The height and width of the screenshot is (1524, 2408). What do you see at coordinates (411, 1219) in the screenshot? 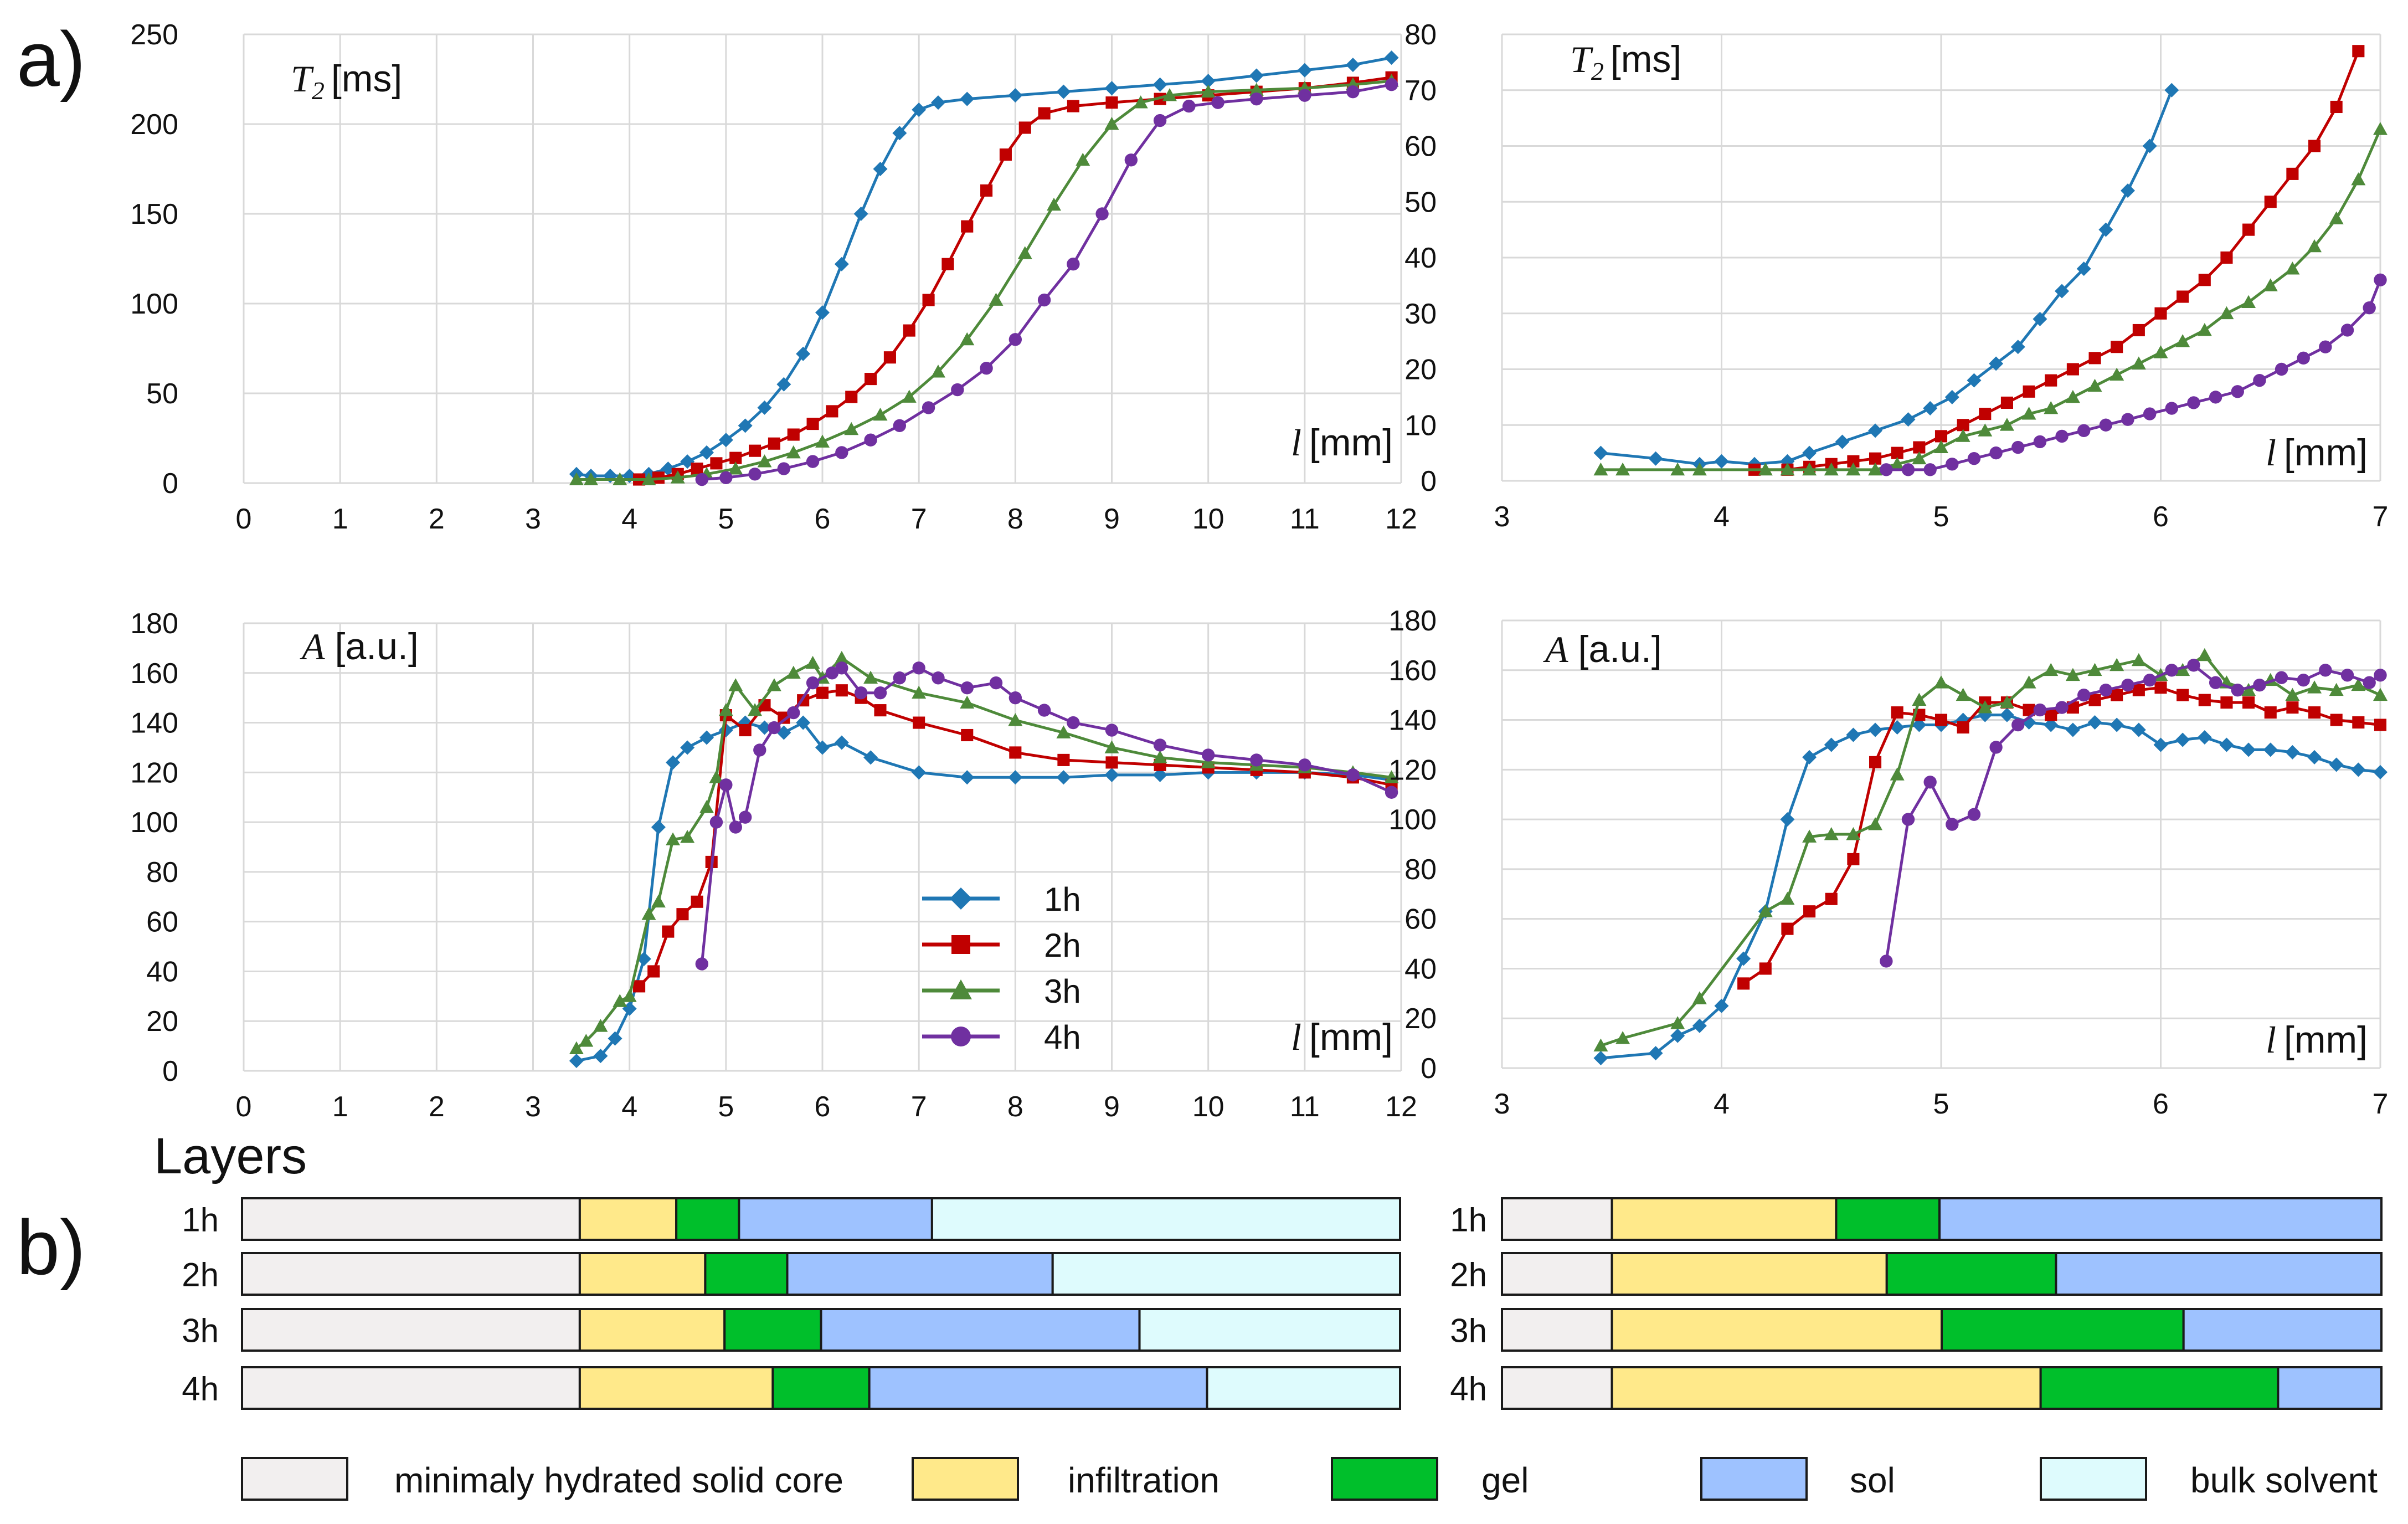
I see `layer-segment-core` at bounding box center [411, 1219].